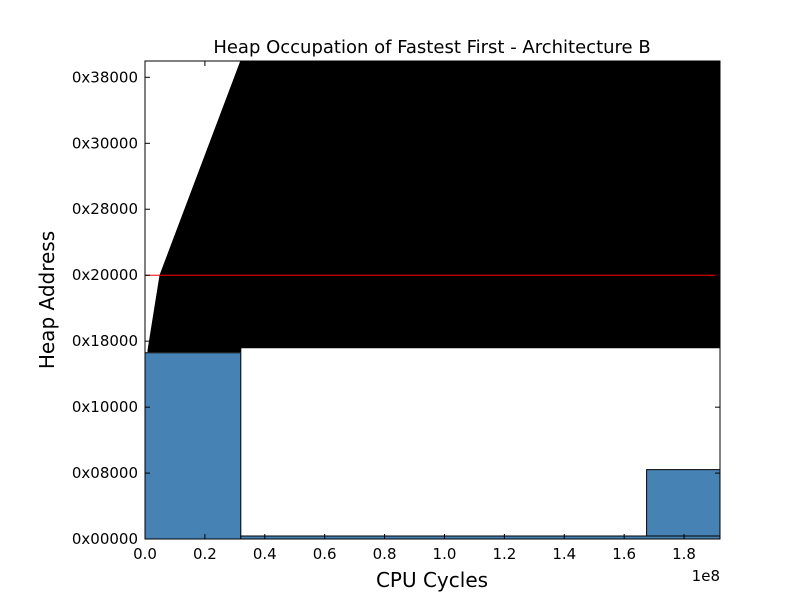 This screenshot has height=600, width=800. What do you see at coordinates (145, 554) in the screenshot?
I see `x-tick-label: 0.0` at bounding box center [145, 554].